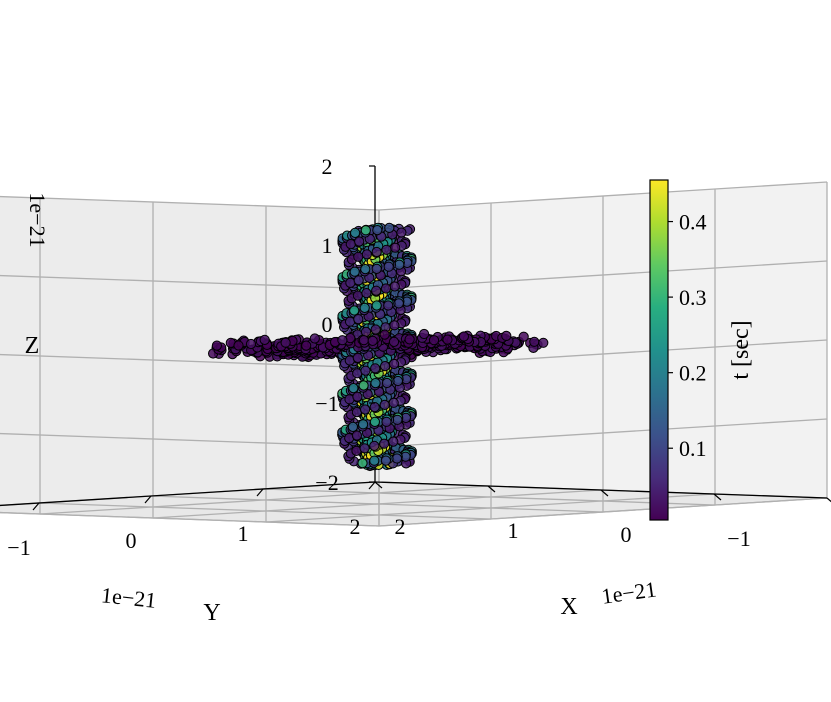  I want to click on z-offset-label: 1e−21, so click(37, 219).